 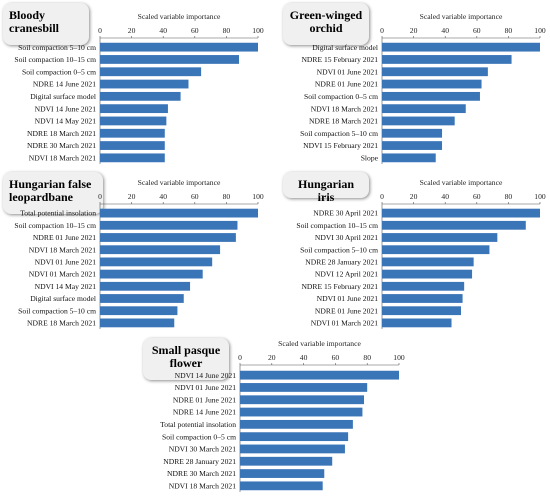 I want to click on y-category-label: NDRE 28 January 2021, so click(x=199, y=461).